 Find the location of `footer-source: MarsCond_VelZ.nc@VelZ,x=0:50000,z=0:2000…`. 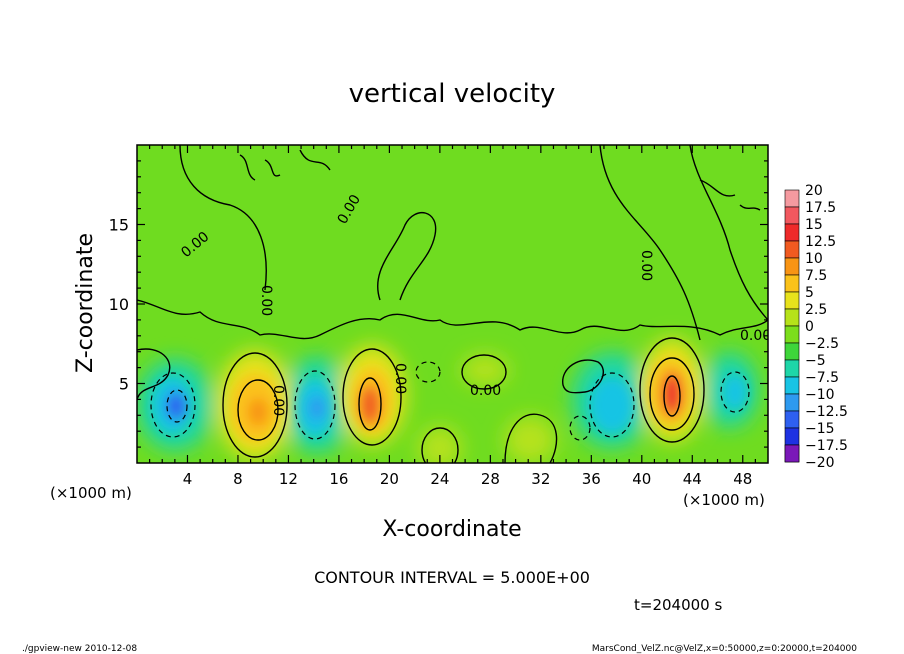

footer-source: MarsCond_VelZ.nc@VelZ,x=0:50000,z=0:2000… is located at coordinates (724, 649).